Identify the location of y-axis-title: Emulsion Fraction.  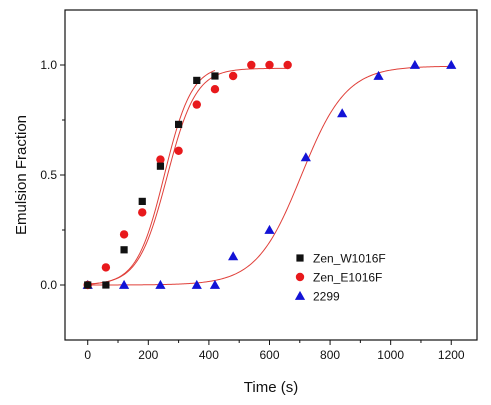
(21, 175).